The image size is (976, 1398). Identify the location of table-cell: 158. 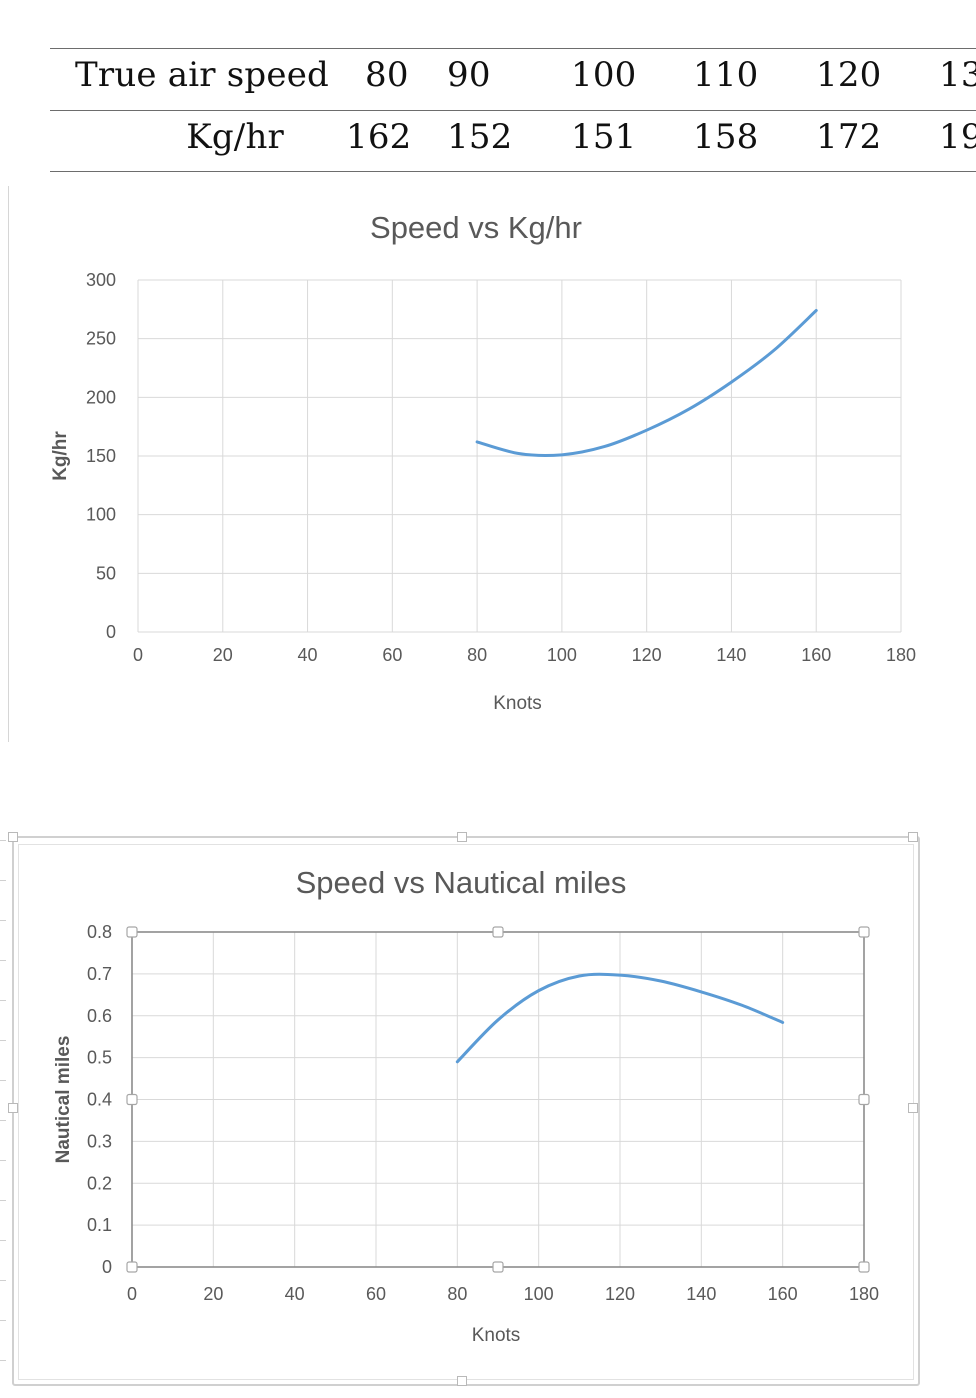
(726, 137).